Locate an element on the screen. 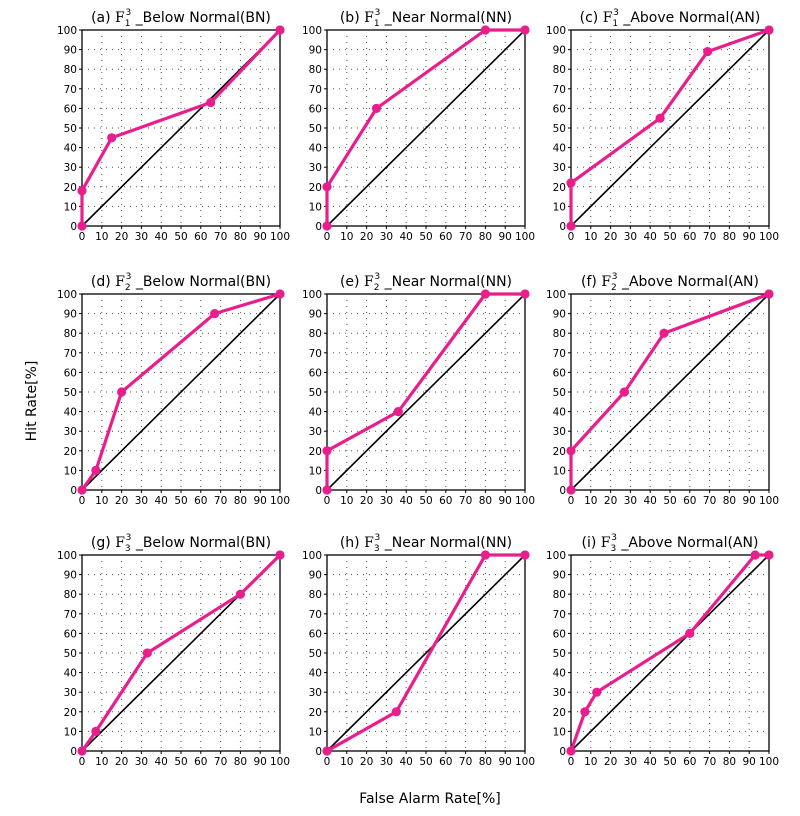 The image size is (800, 816). title-prefix: (g) is located at coordinates (103, 543).